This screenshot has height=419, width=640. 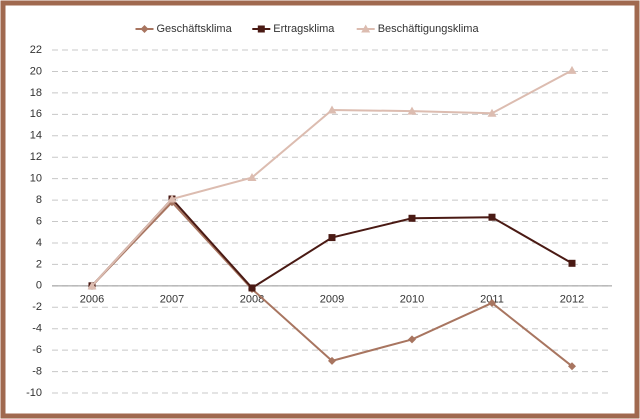 I want to click on y-tick-label: 18, so click(x=36, y=93).